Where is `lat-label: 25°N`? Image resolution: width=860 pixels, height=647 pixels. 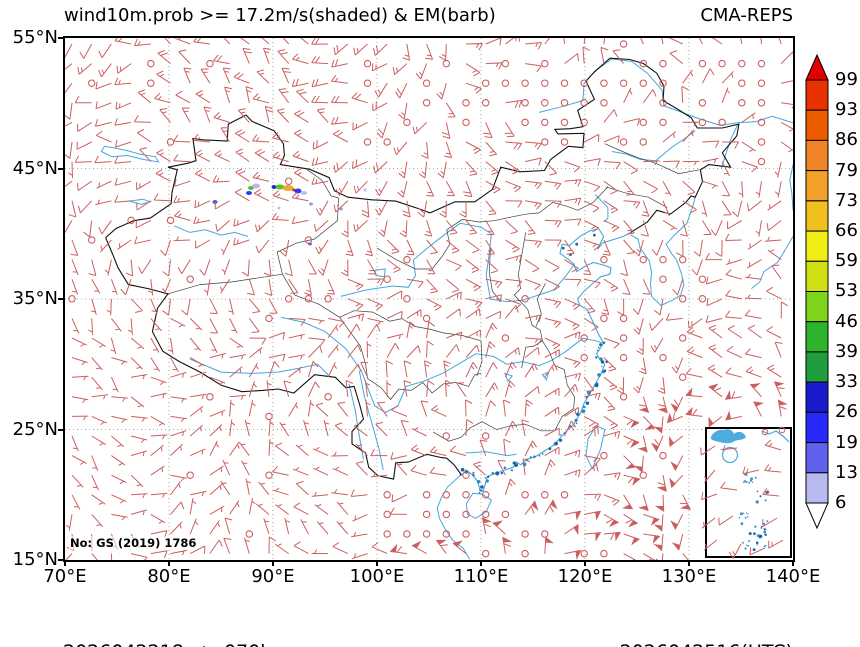
lat-label: 25°N is located at coordinates (35, 429).